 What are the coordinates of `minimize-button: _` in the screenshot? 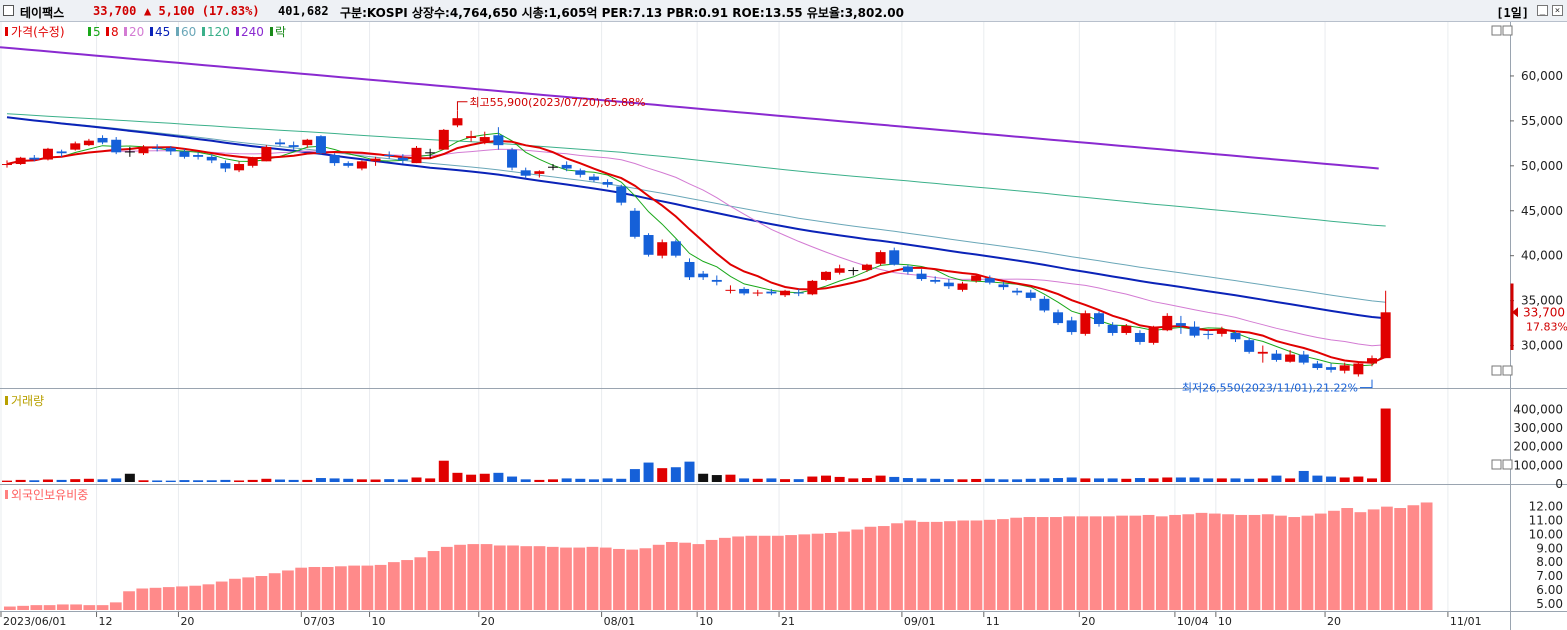 It's located at (1542, 10).